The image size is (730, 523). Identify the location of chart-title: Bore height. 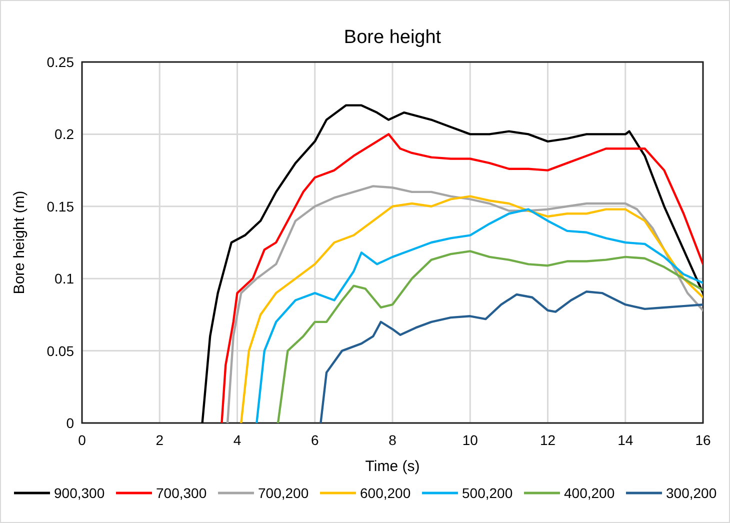
(393, 37).